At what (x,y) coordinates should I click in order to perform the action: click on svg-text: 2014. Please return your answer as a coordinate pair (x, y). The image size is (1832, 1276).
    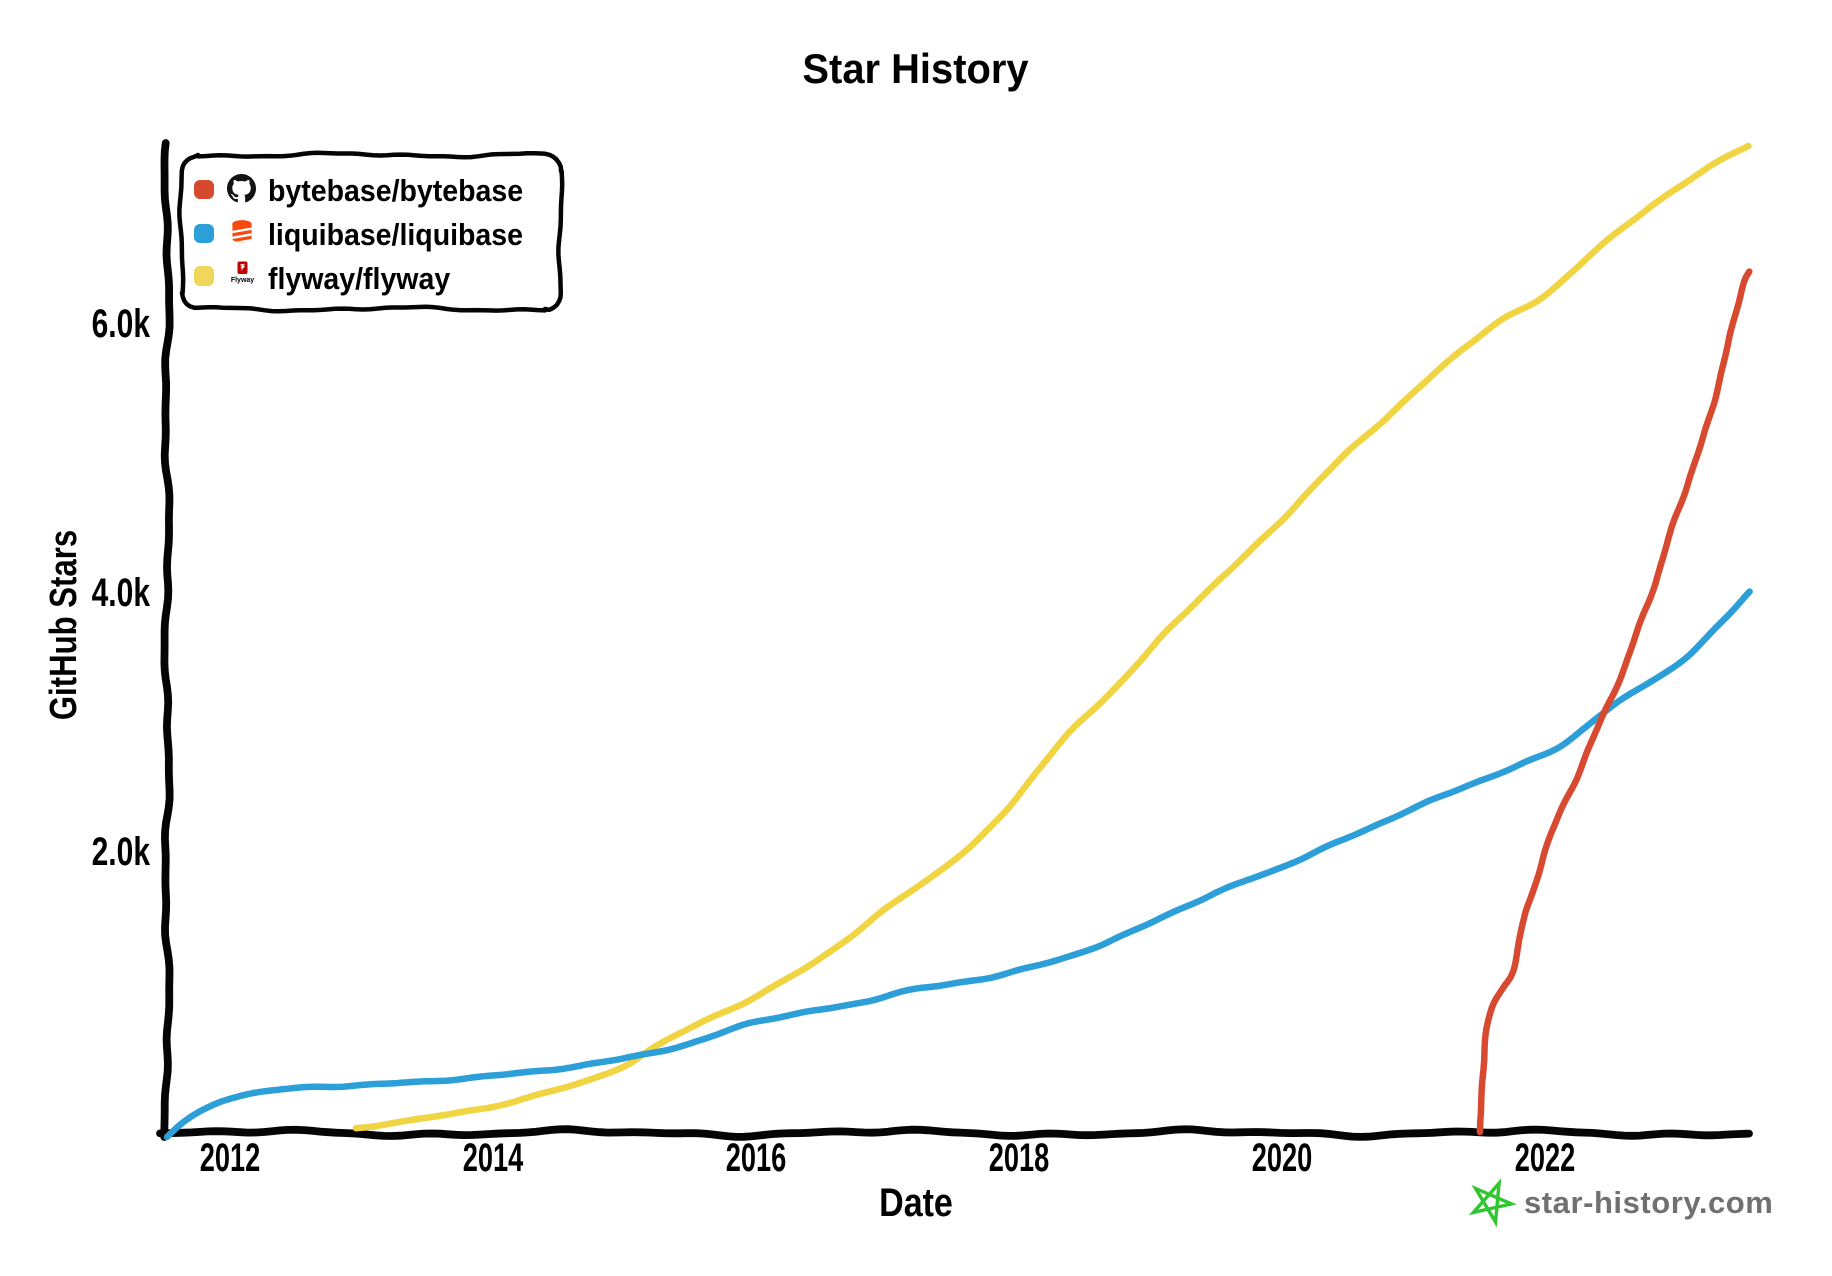
    Looking at the image, I should click on (493, 1158).